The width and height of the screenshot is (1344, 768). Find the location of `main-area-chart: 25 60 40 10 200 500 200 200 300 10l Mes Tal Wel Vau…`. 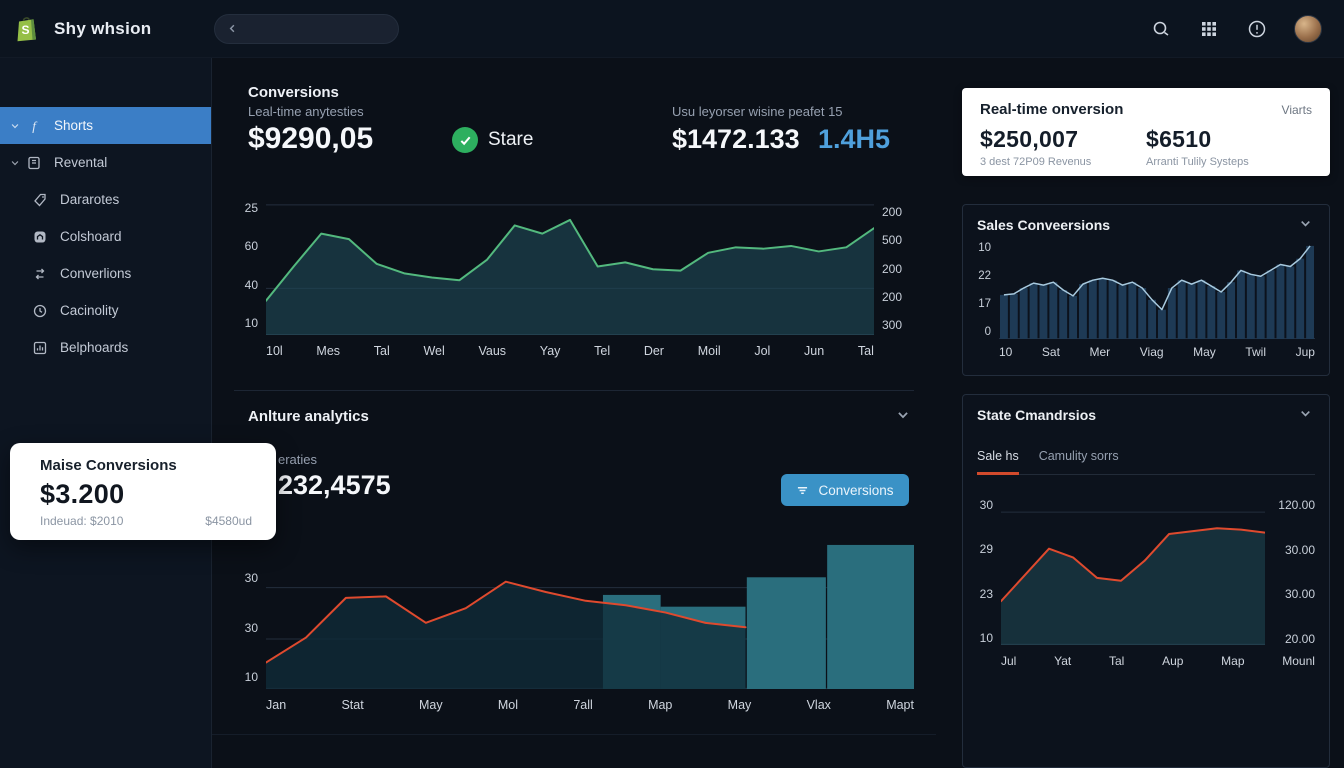

main-area-chart: 25 60 40 10 200 500 200 200 300 10l Mes Tal Wel Vau… is located at coordinates (574, 278).